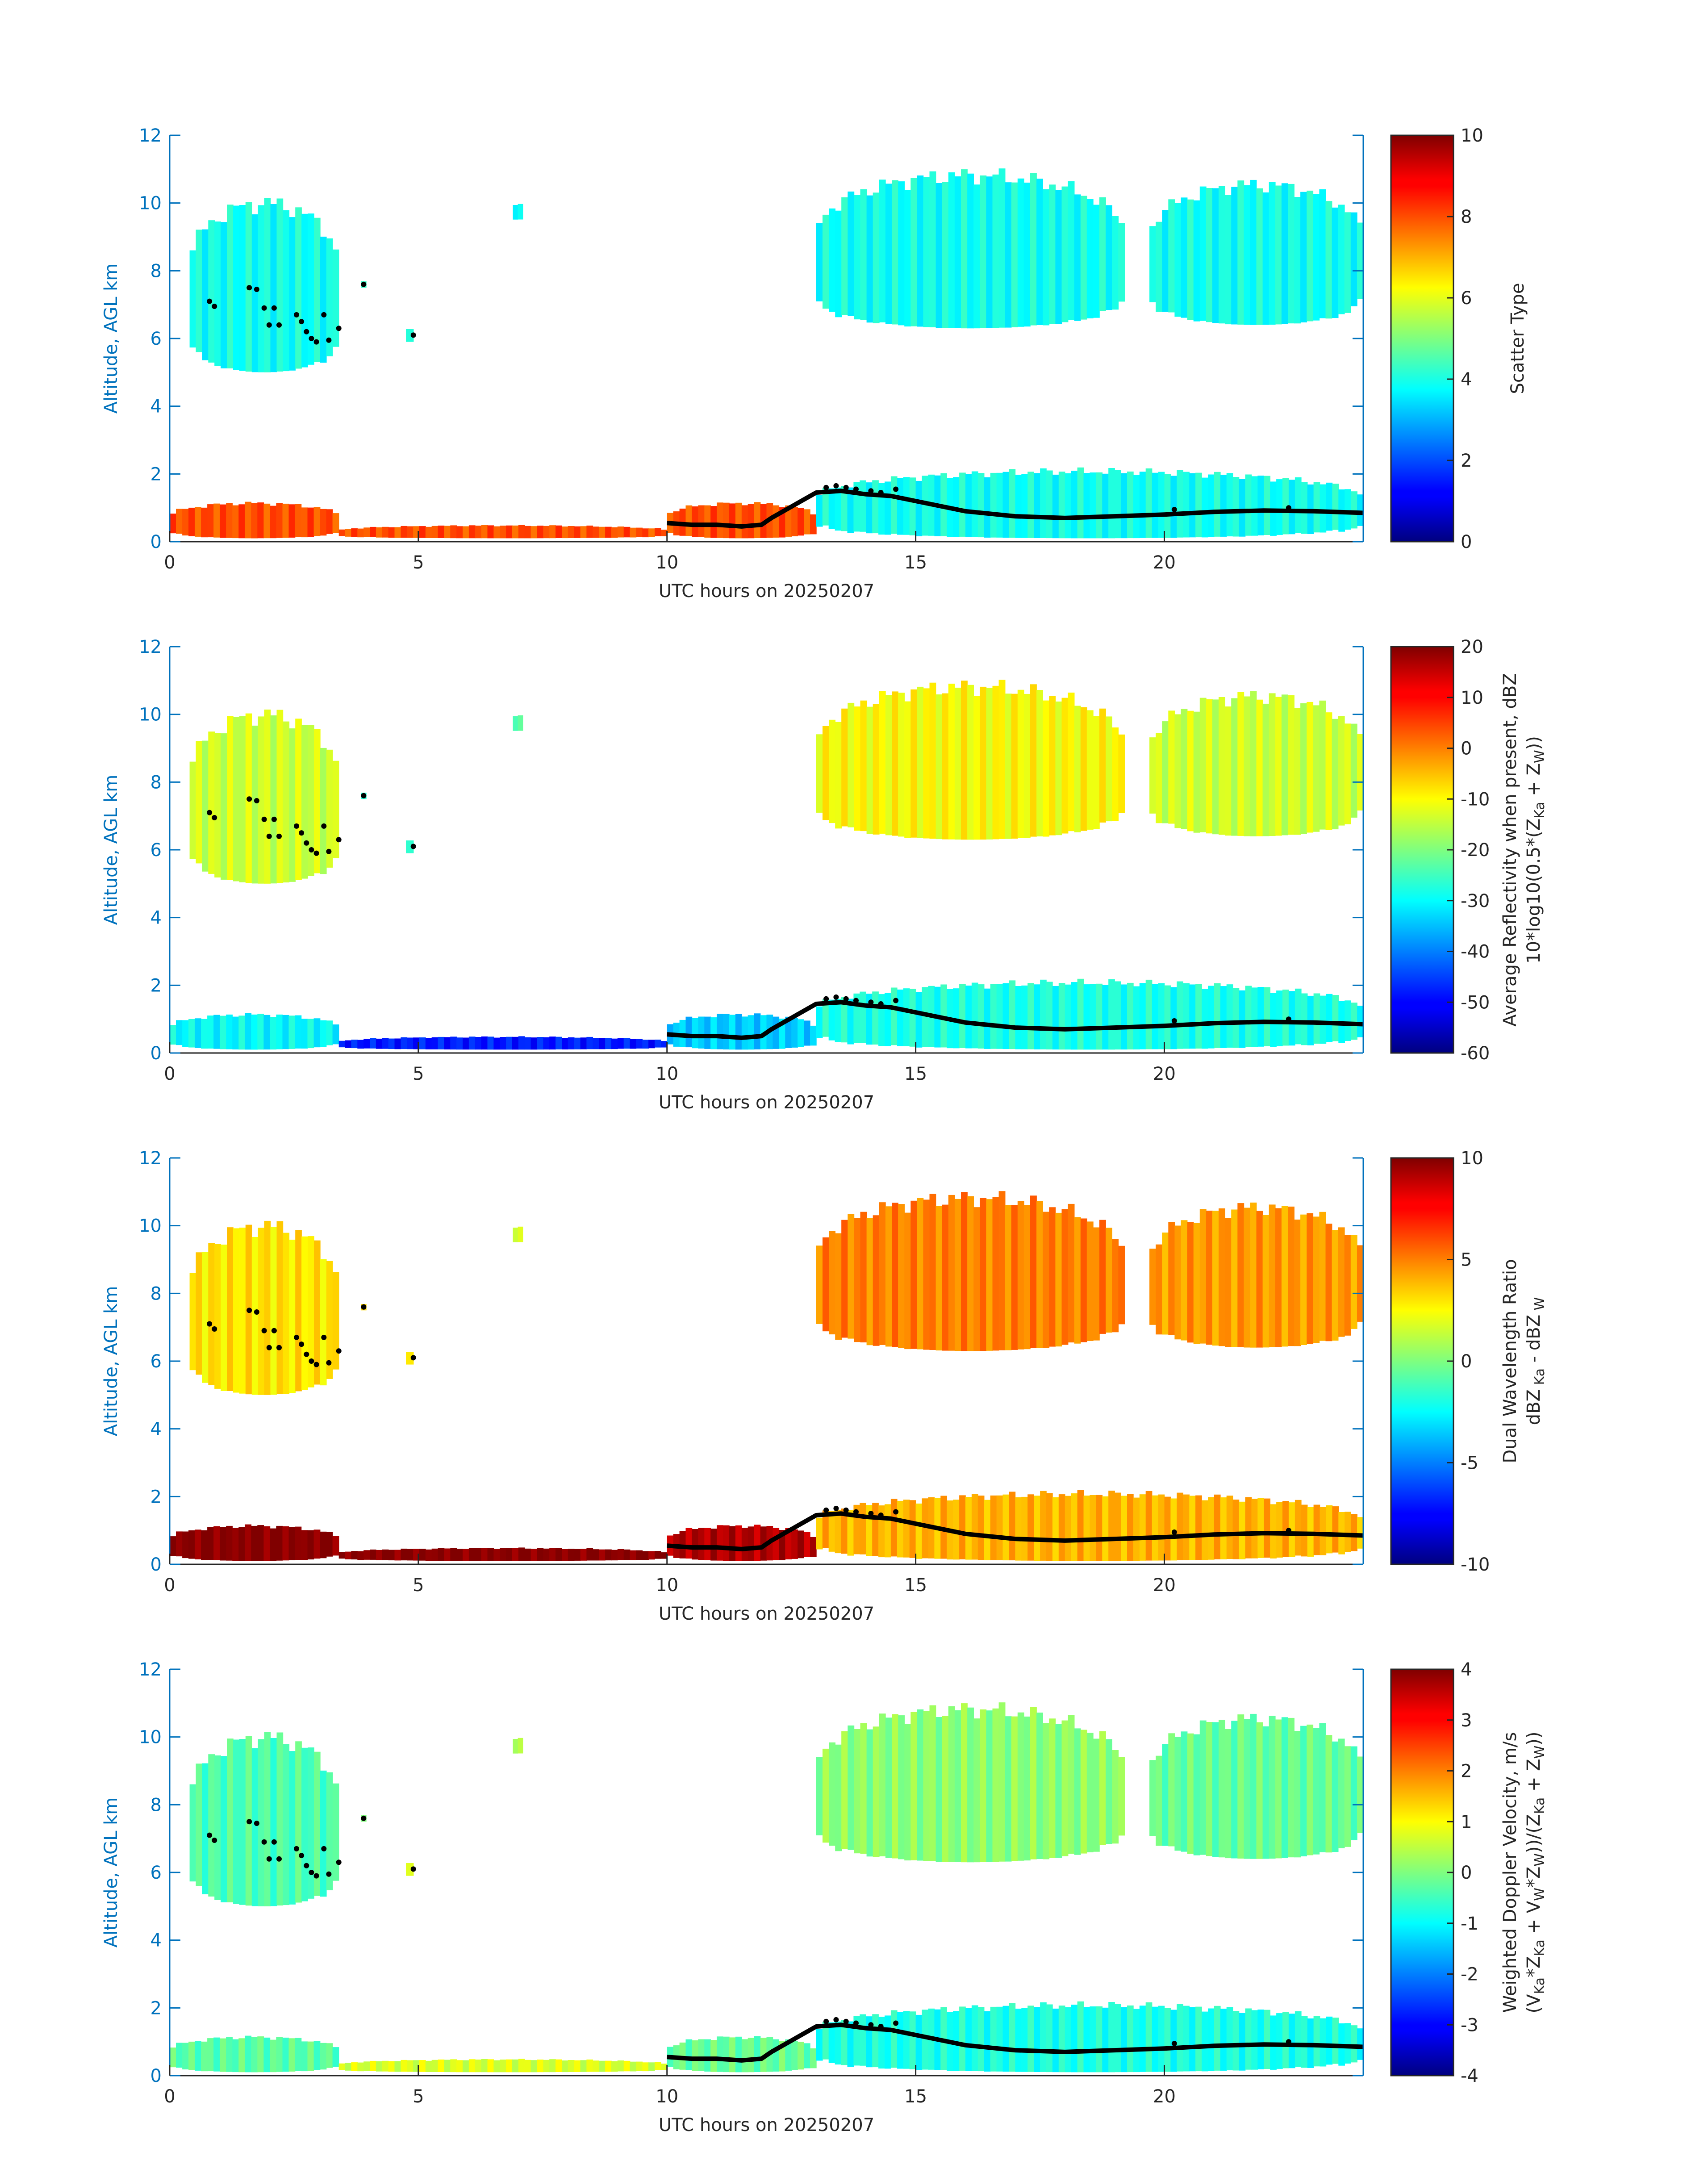 This screenshot has width=1708, height=2177. Describe the element at coordinates (150, 1737) in the screenshot. I see `y-tick-label: 10` at that location.